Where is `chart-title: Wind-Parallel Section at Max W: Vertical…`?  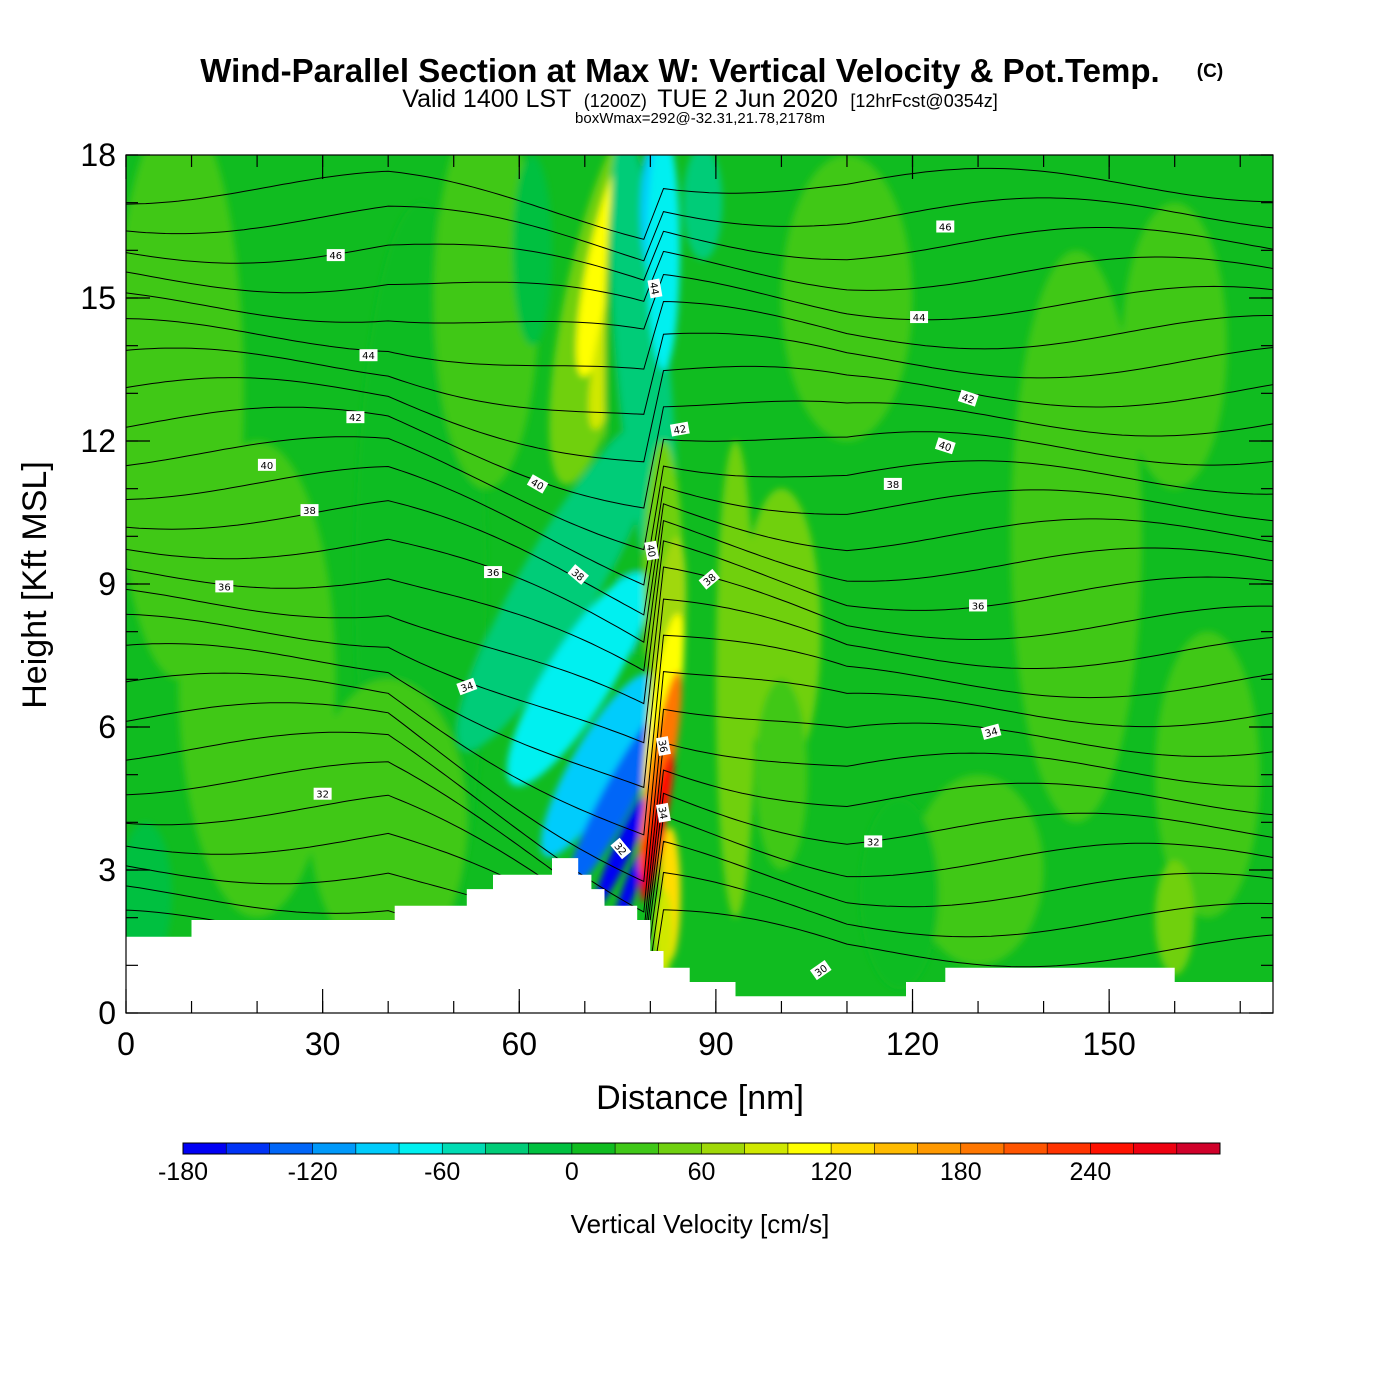 chart-title: Wind-Parallel Section at Max W: Vertical… is located at coordinates (679, 70).